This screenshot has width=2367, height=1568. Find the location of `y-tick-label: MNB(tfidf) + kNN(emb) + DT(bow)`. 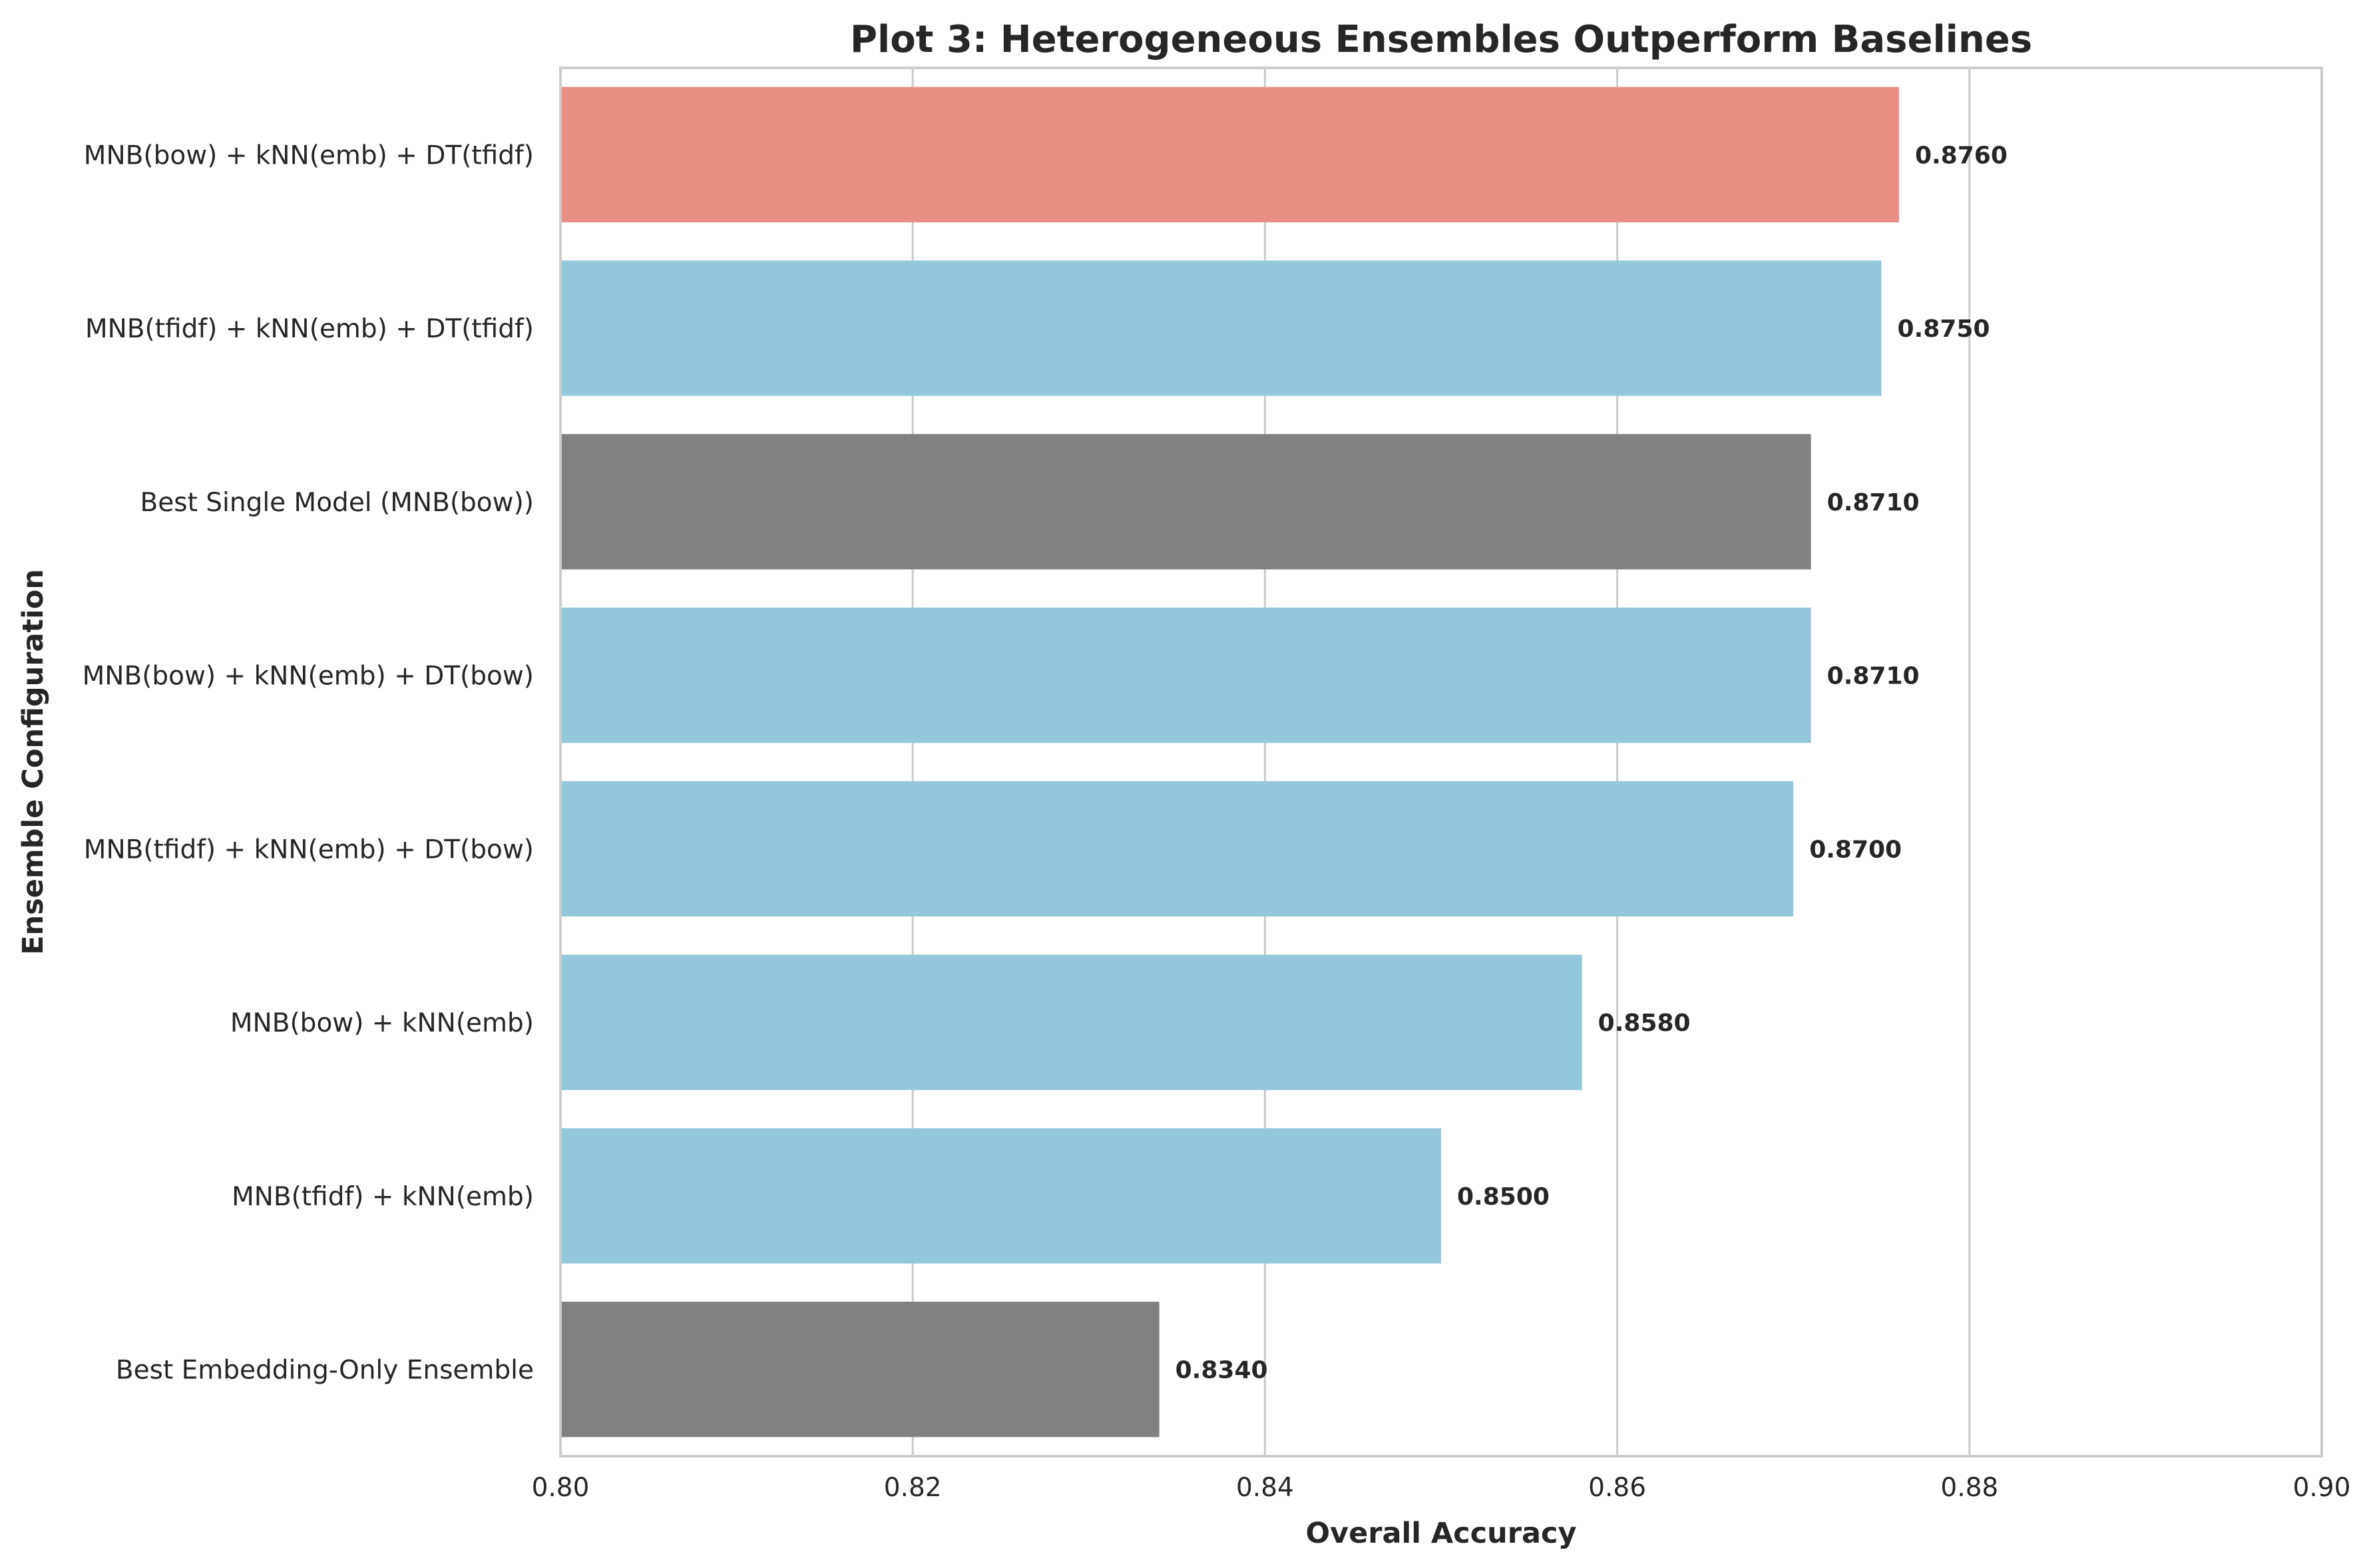

y-tick-label: MNB(tfidf) + kNN(emb) + DT(bow) is located at coordinates (309, 850).